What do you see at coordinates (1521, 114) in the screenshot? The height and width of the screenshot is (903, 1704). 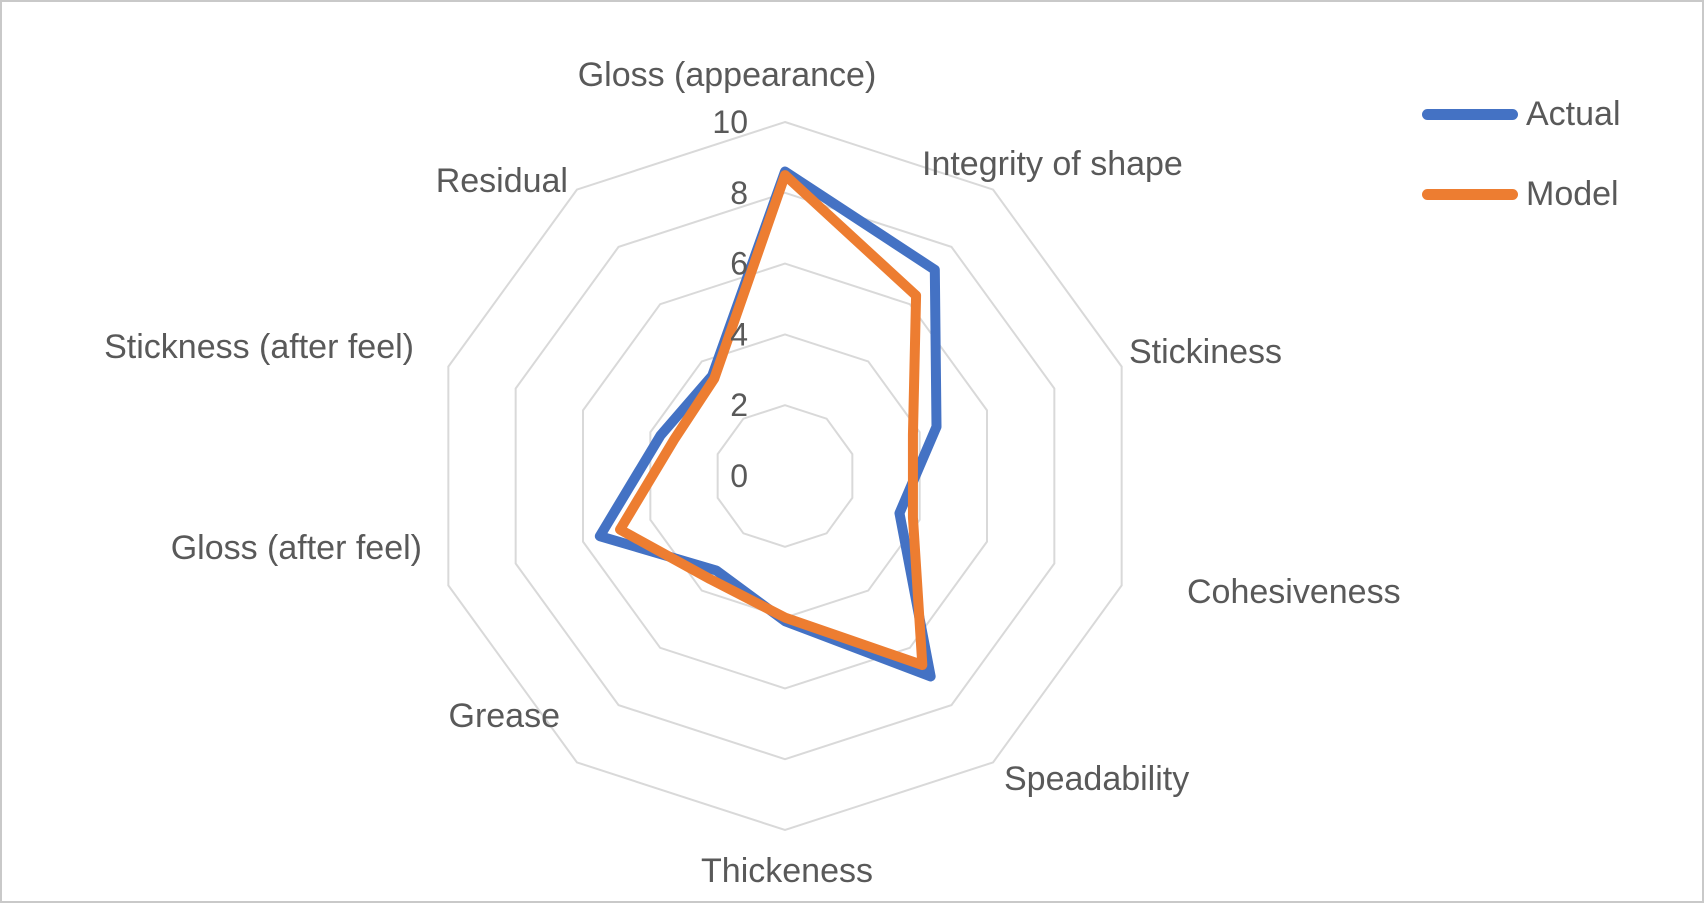 I see `legend-item-actual: Actual` at bounding box center [1521, 114].